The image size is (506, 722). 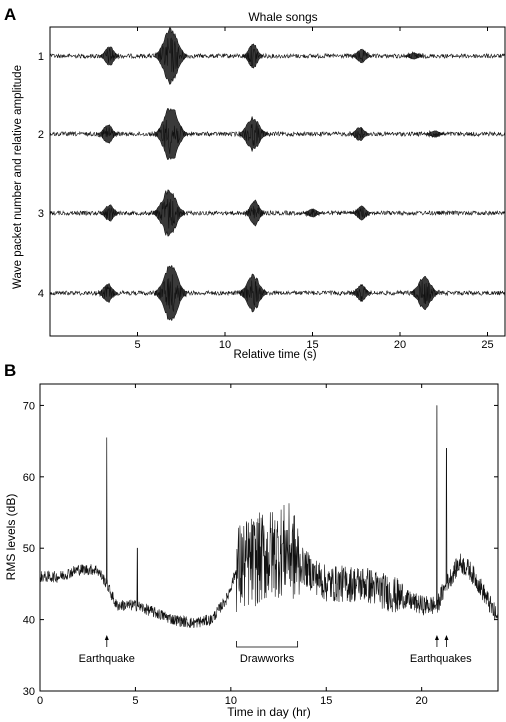 I want to click on panel-a-ylabel-tick: 4, so click(x=41, y=294).